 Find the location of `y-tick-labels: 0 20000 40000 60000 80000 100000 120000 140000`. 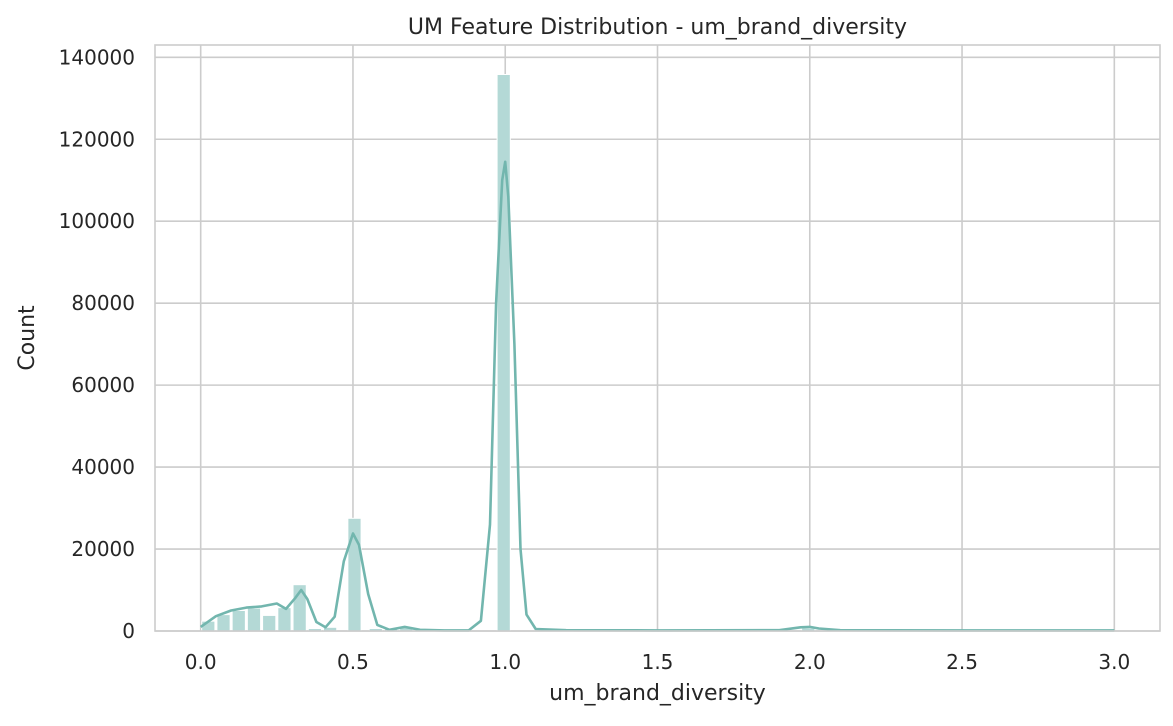

y-tick-labels: 0 20000 40000 60000 80000 100000 120000 140000 is located at coordinates (97, 344).